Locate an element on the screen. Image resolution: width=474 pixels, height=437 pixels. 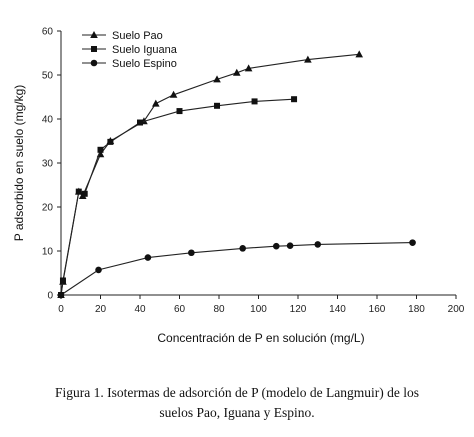
x-tick-label: 140 is located at coordinates (337, 309).